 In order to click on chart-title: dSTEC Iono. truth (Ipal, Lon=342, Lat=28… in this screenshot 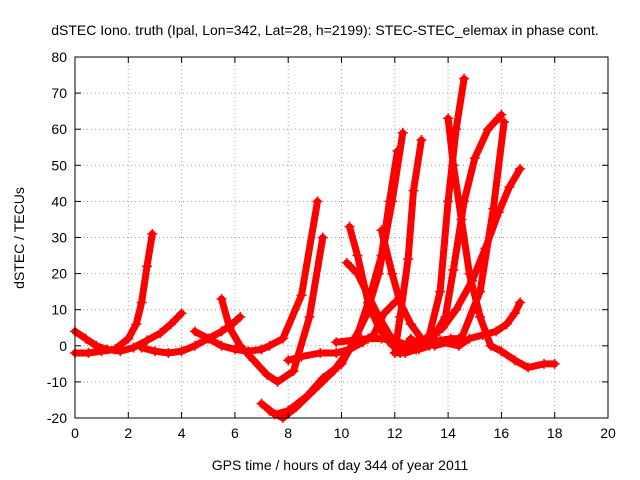, I will do `click(324, 30)`.